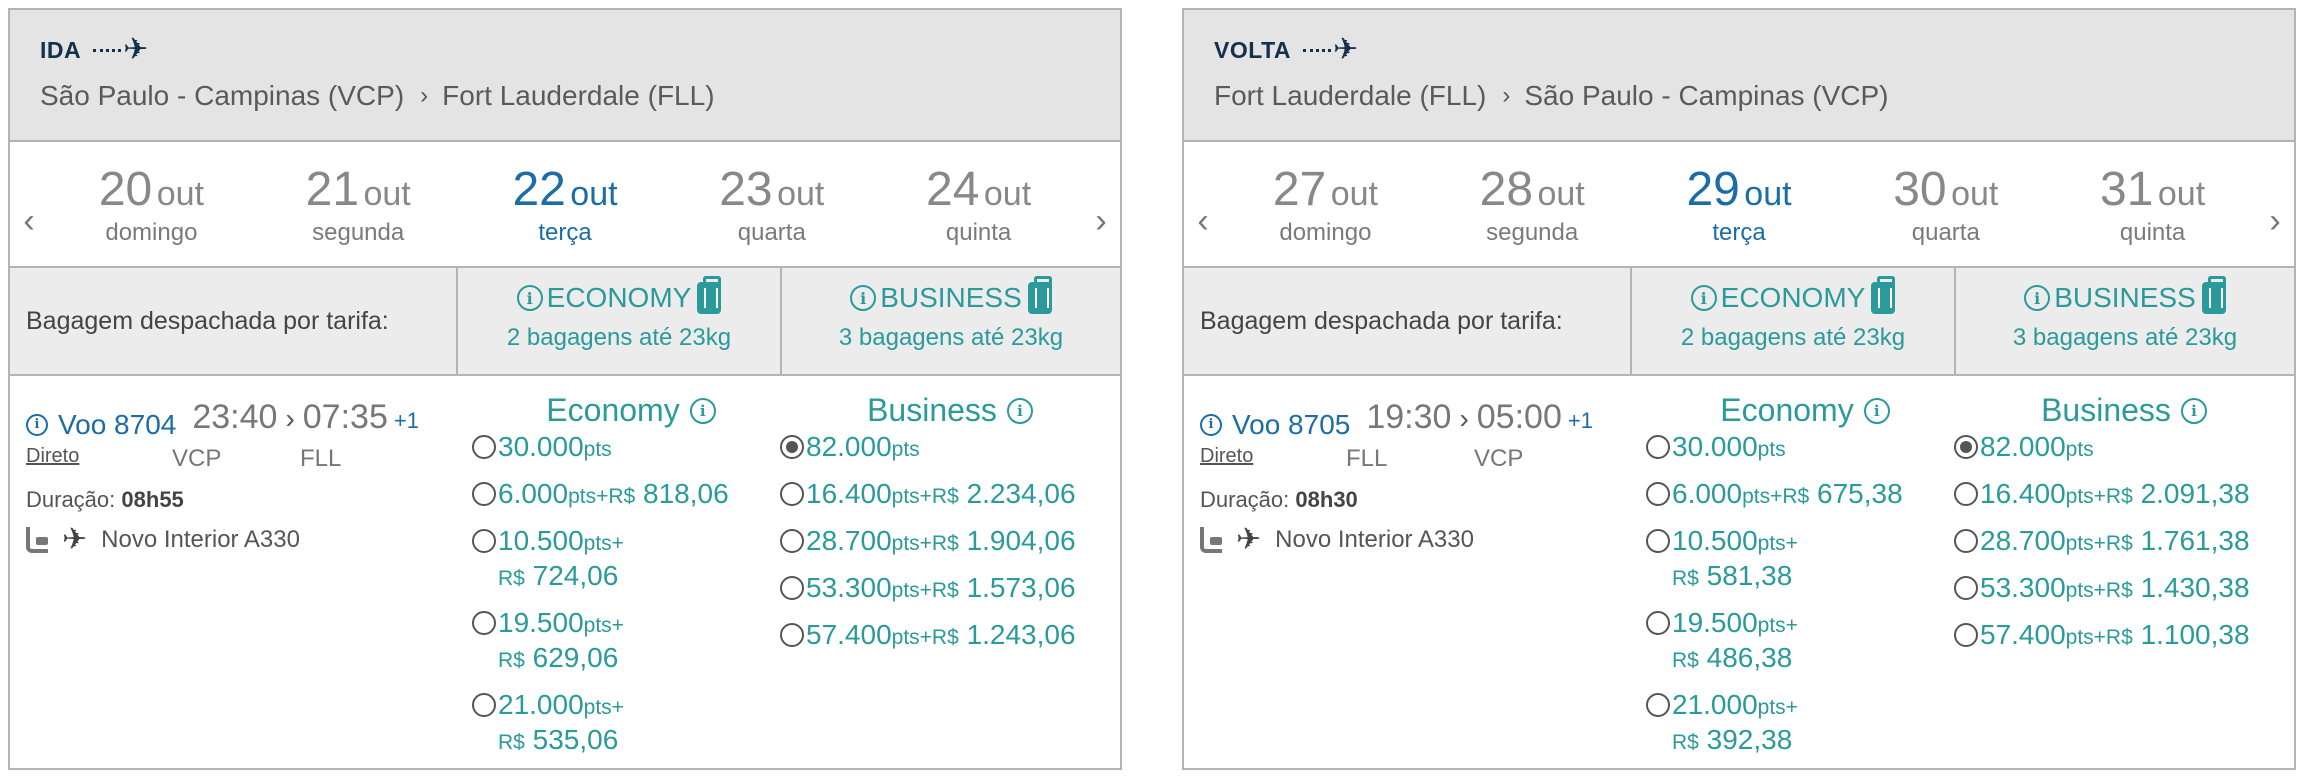 This screenshot has height=778, width=2302. What do you see at coordinates (631, 642) in the screenshot?
I see `economy-fare-option: 19.500pts+ R$ 629,06` at bounding box center [631, 642].